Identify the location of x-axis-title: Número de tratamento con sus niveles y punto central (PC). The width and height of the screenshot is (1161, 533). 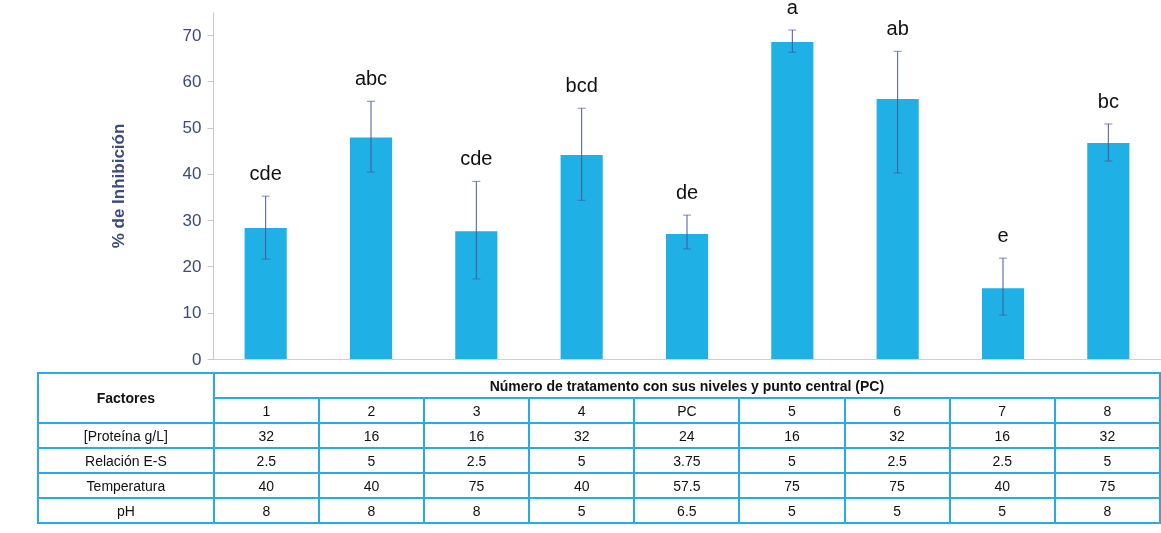
(686, 385).